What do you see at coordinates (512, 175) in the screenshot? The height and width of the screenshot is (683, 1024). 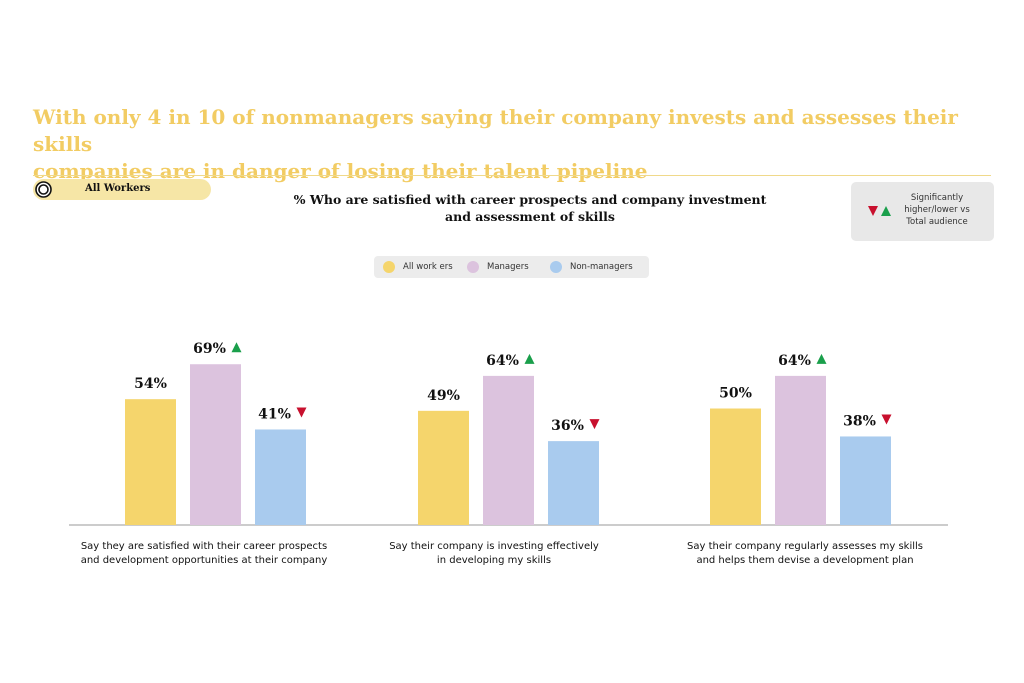 I see `divider` at bounding box center [512, 175].